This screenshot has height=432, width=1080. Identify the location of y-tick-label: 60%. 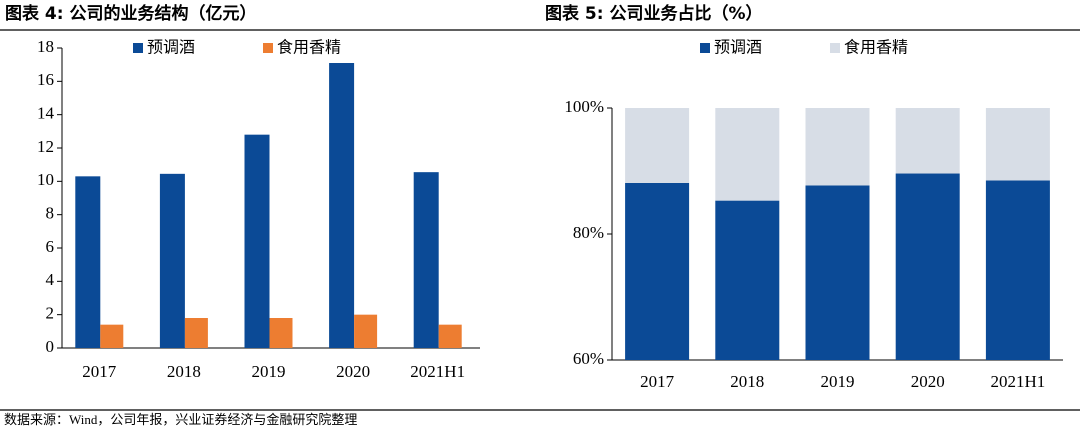
(588, 358).